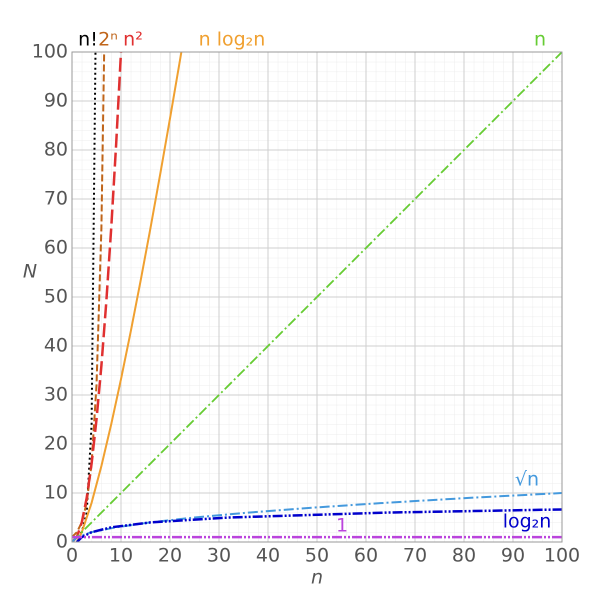  I want to click on x-tick-label: 90, so click(513, 556).